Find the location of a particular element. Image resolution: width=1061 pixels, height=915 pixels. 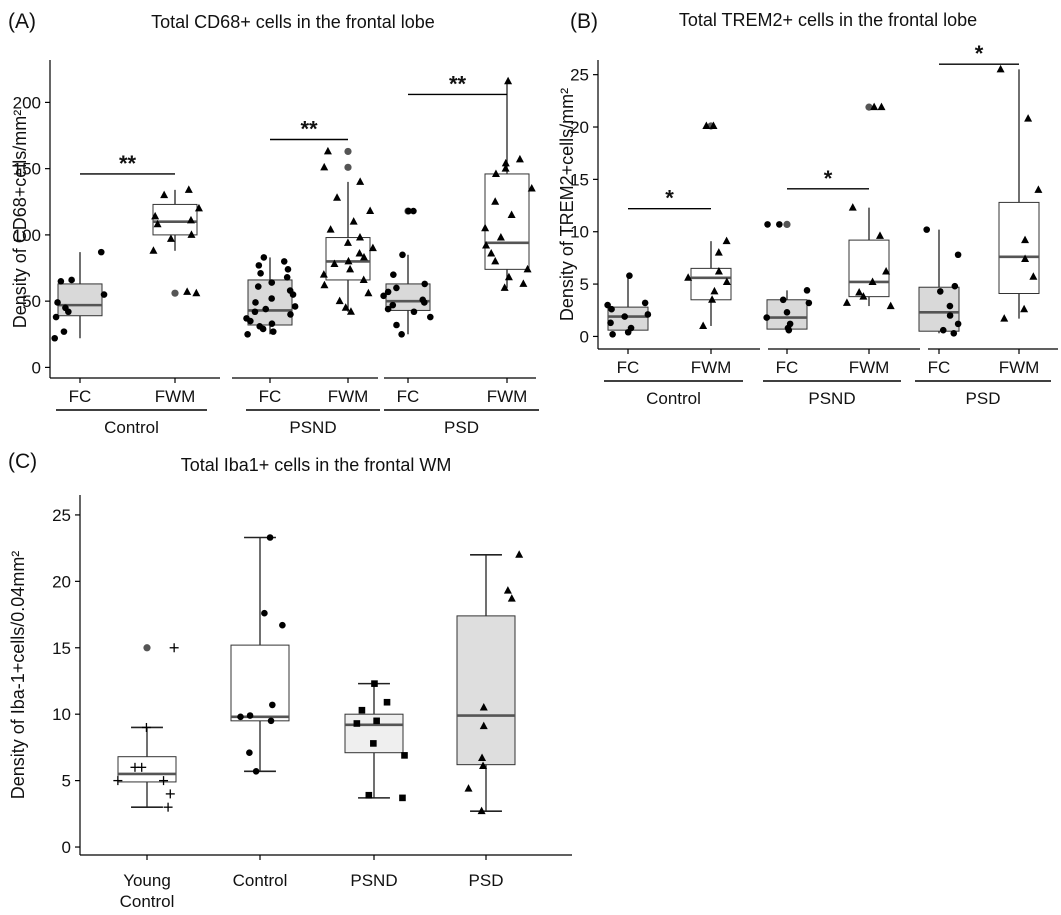

x-tick-label: FWM is located at coordinates (869, 367).